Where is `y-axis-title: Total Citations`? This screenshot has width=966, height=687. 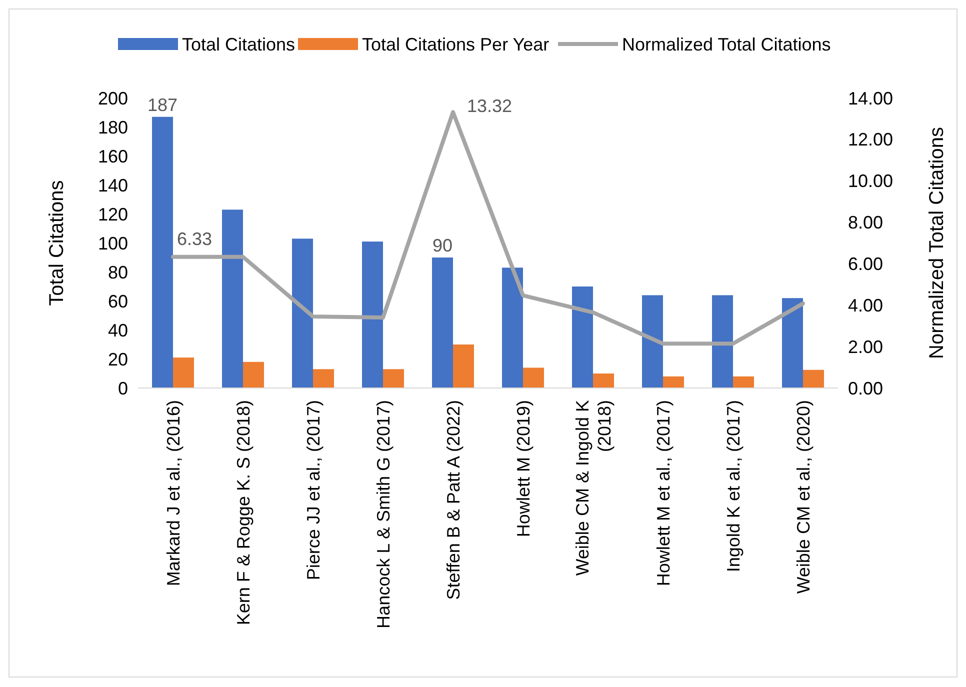
y-axis-title: Total Citations is located at coordinates (57, 243).